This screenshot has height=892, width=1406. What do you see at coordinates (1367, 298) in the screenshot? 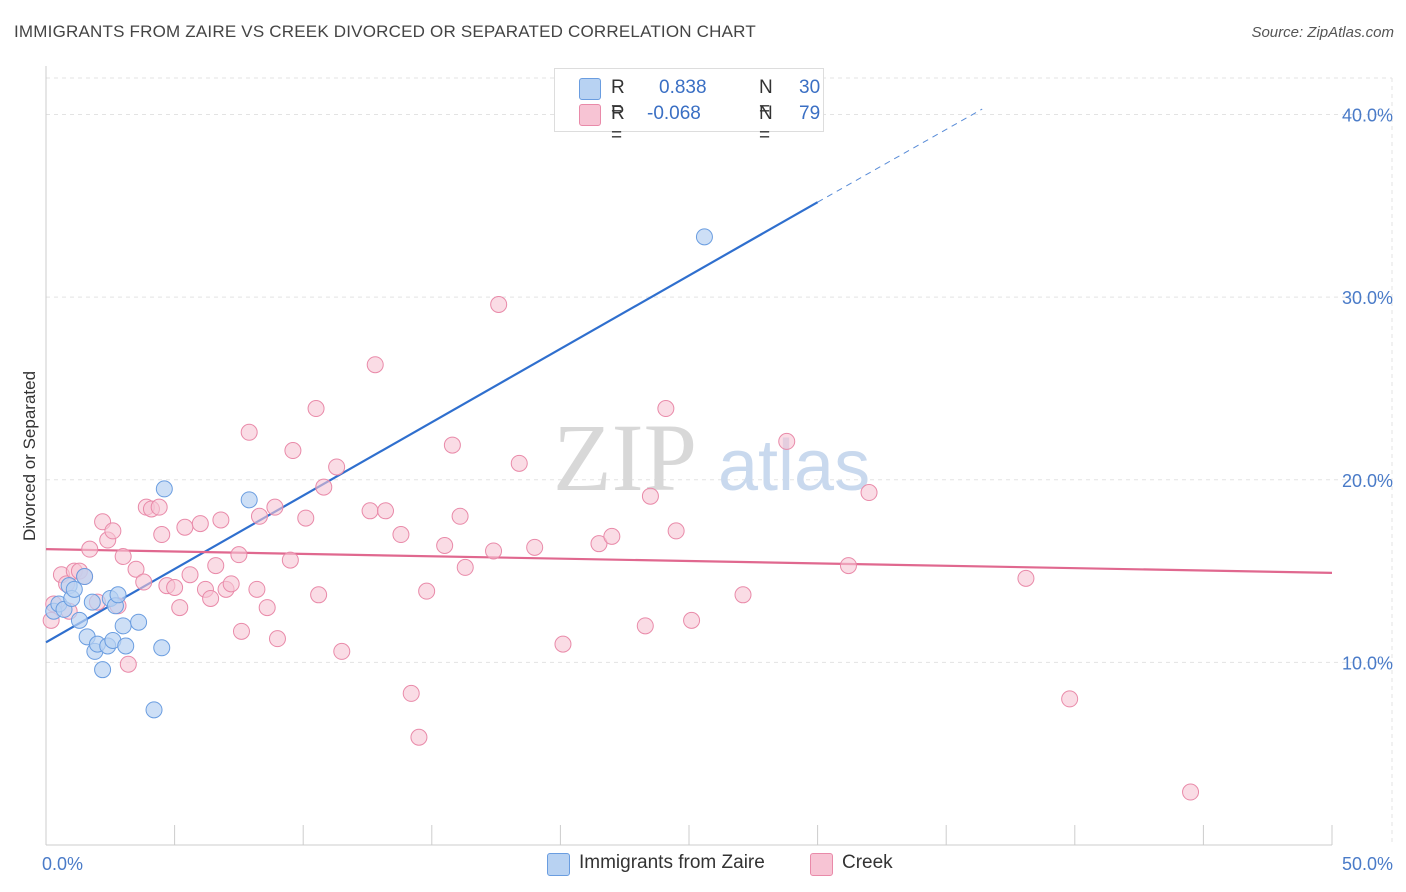
I see `y-tick-label: 30.0%` at bounding box center [1367, 298].